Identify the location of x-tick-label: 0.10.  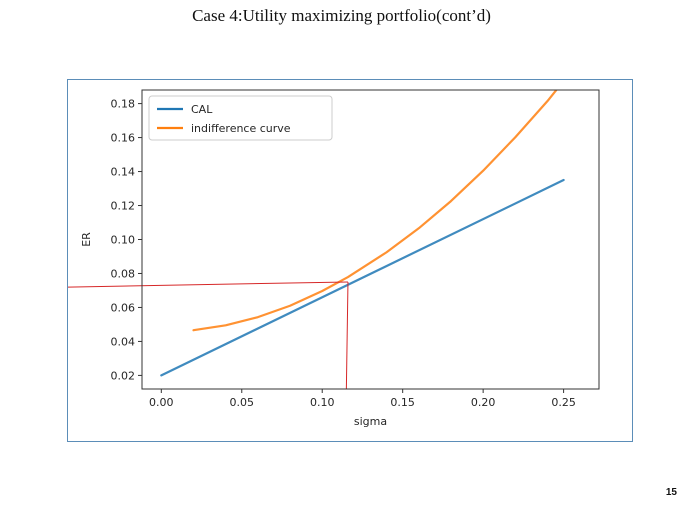
(322, 402).